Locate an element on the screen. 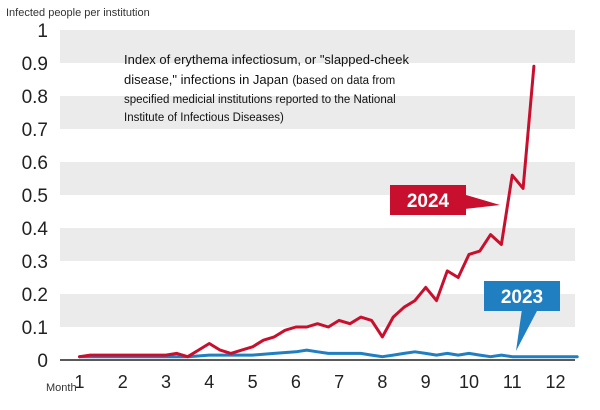  note-source-line-3: Institute of Infectious Diseases) is located at coordinates (204, 118).